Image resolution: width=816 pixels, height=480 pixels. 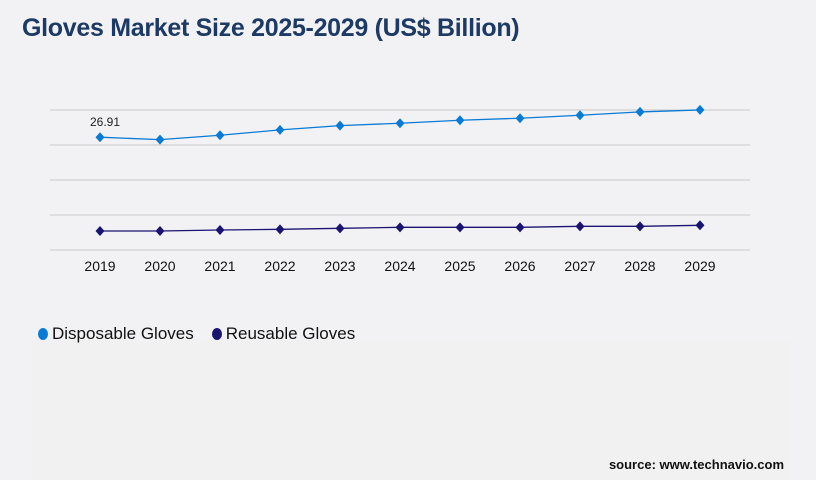 What do you see at coordinates (579, 266) in the screenshot?
I see `x-tick-label: 2027` at bounding box center [579, 266].